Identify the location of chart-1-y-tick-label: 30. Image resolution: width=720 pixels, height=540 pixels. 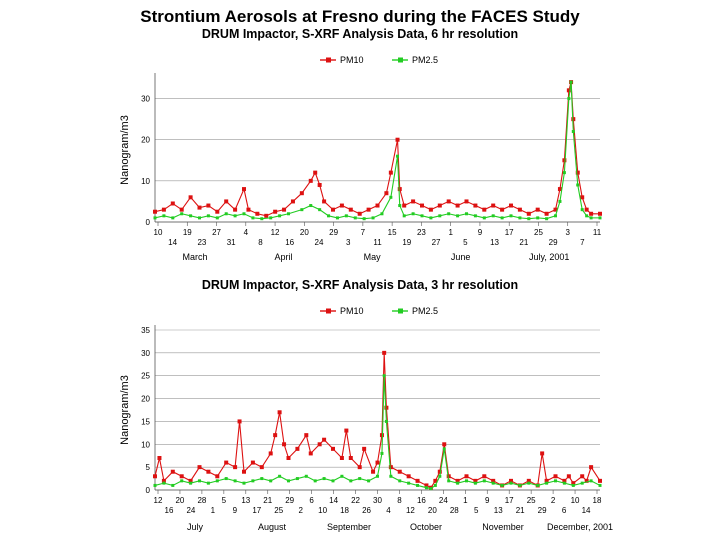
(145, 99).